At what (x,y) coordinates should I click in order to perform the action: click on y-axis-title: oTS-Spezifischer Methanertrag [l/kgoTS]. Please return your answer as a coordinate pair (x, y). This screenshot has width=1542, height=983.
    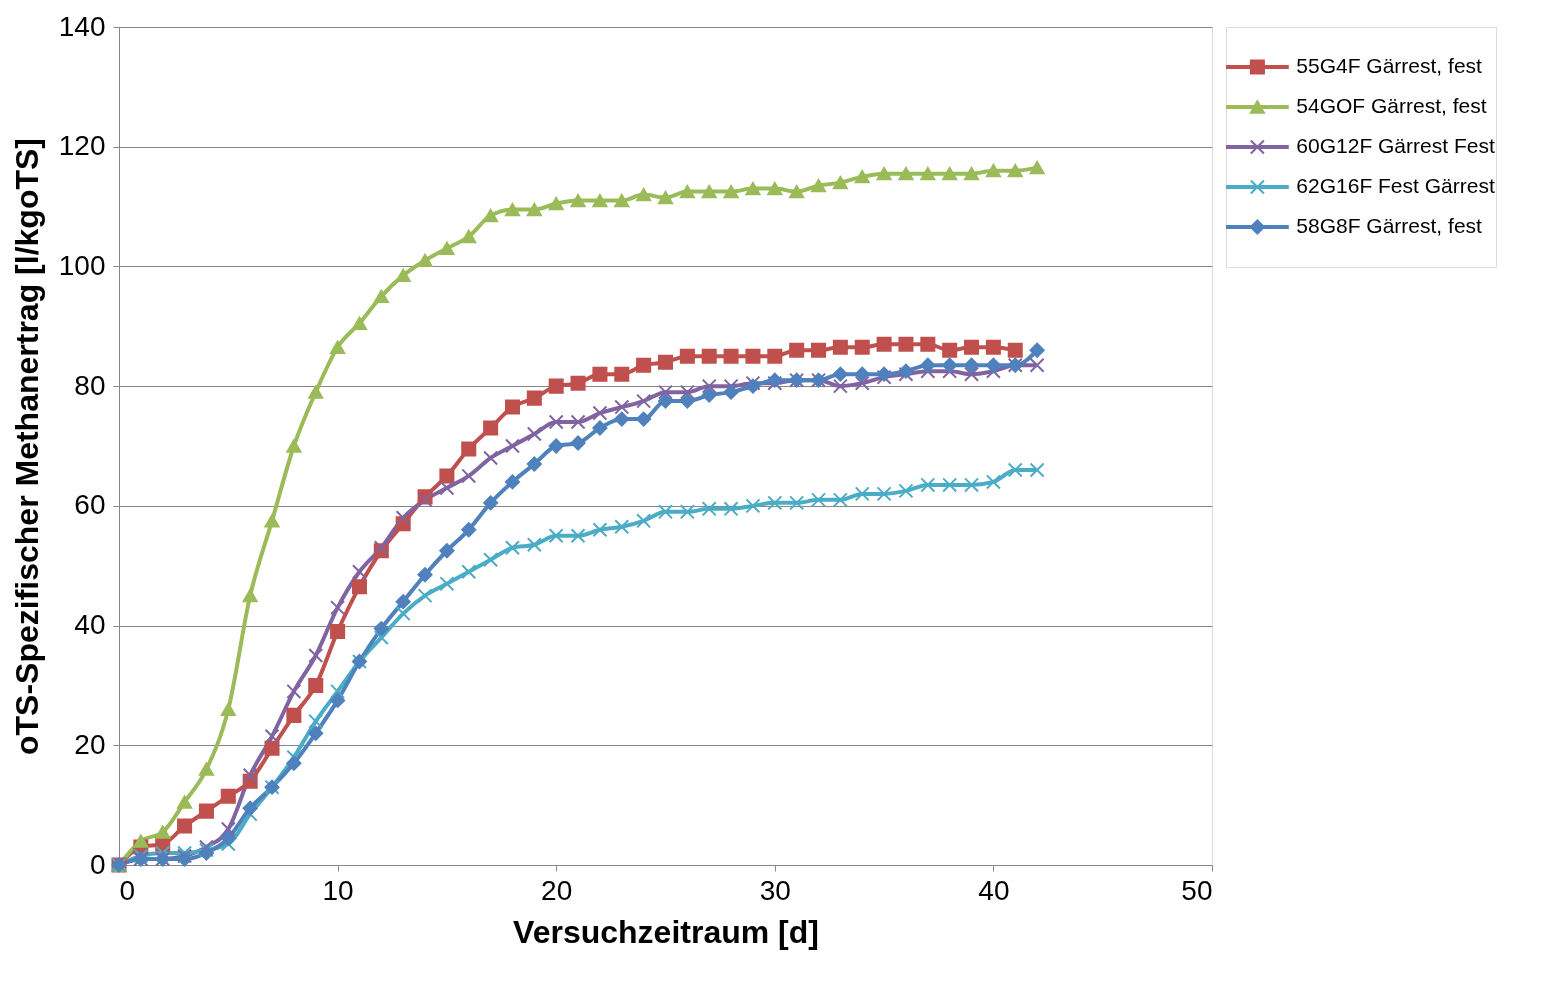
    Looking at the image, I should click on (26, 446).